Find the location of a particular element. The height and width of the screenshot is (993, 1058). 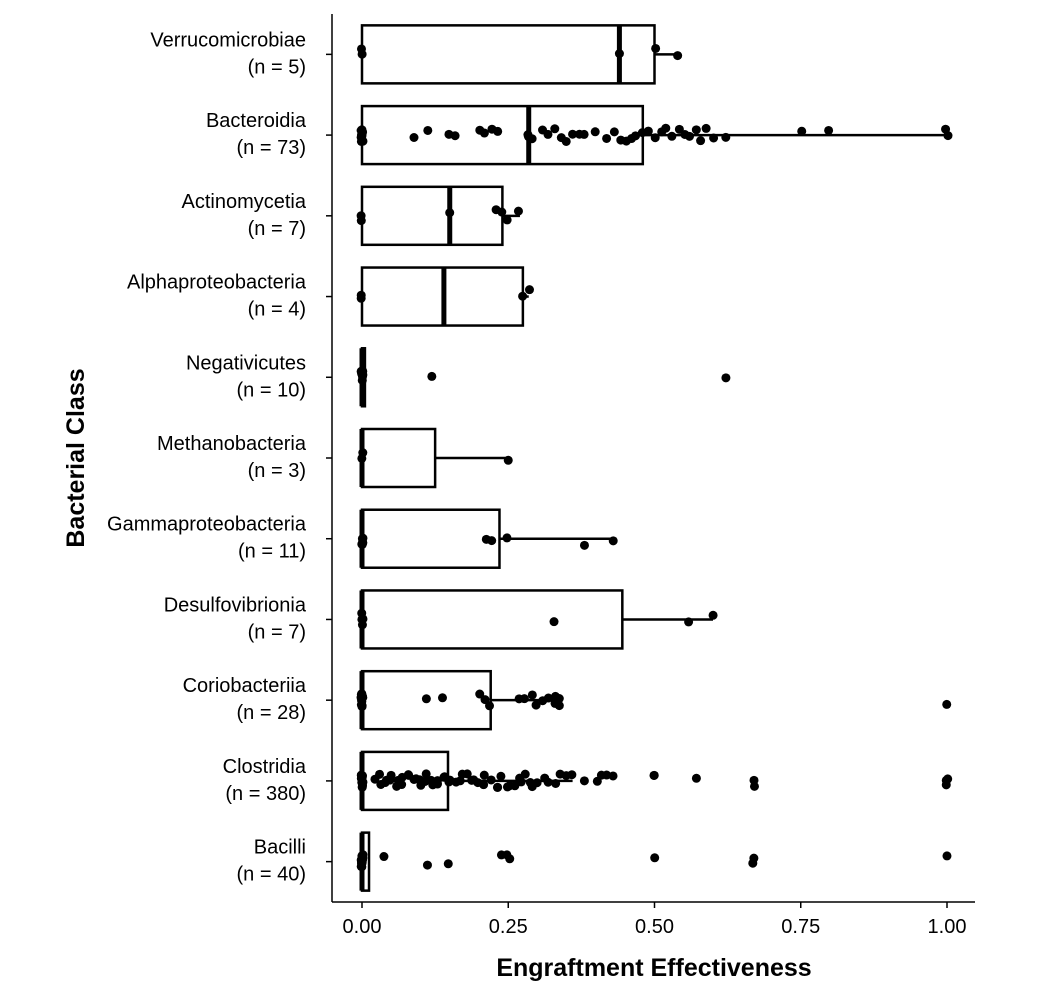

category-label: Bacilli is located at coordinates (280, 848).